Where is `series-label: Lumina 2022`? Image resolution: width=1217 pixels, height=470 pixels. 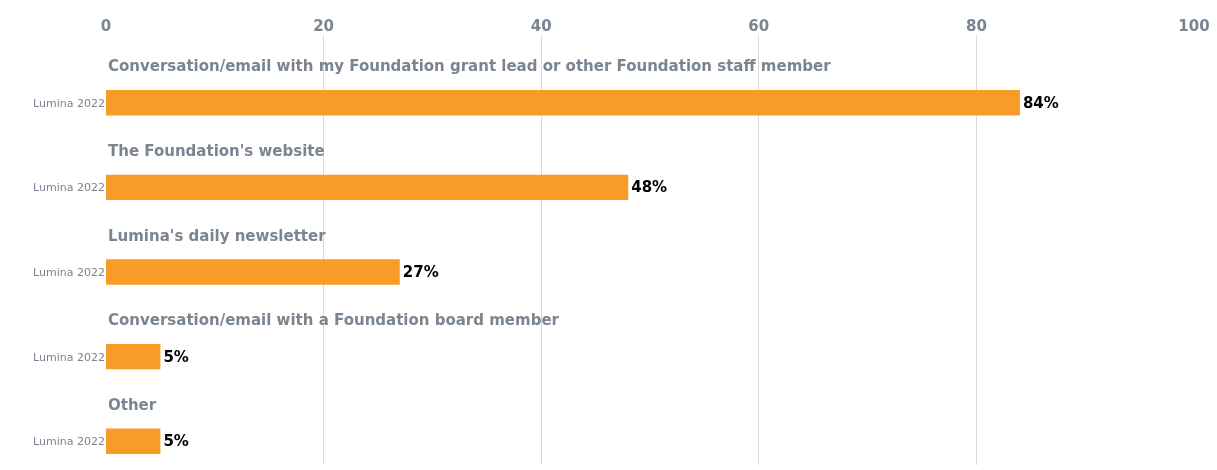
series-label: Lumina 2022 is located at coordinates (69, 103).